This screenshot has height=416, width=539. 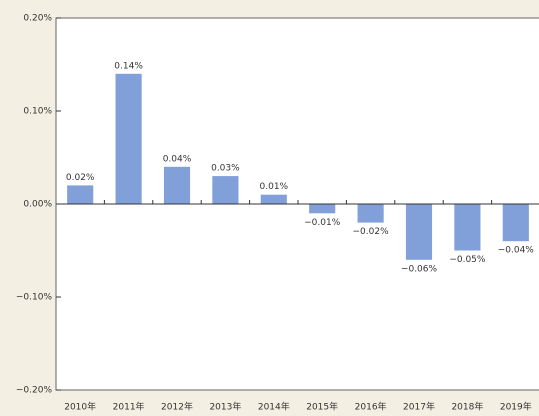 I want to click on x-tick-label: 2018年, so click(x=467, y=407).